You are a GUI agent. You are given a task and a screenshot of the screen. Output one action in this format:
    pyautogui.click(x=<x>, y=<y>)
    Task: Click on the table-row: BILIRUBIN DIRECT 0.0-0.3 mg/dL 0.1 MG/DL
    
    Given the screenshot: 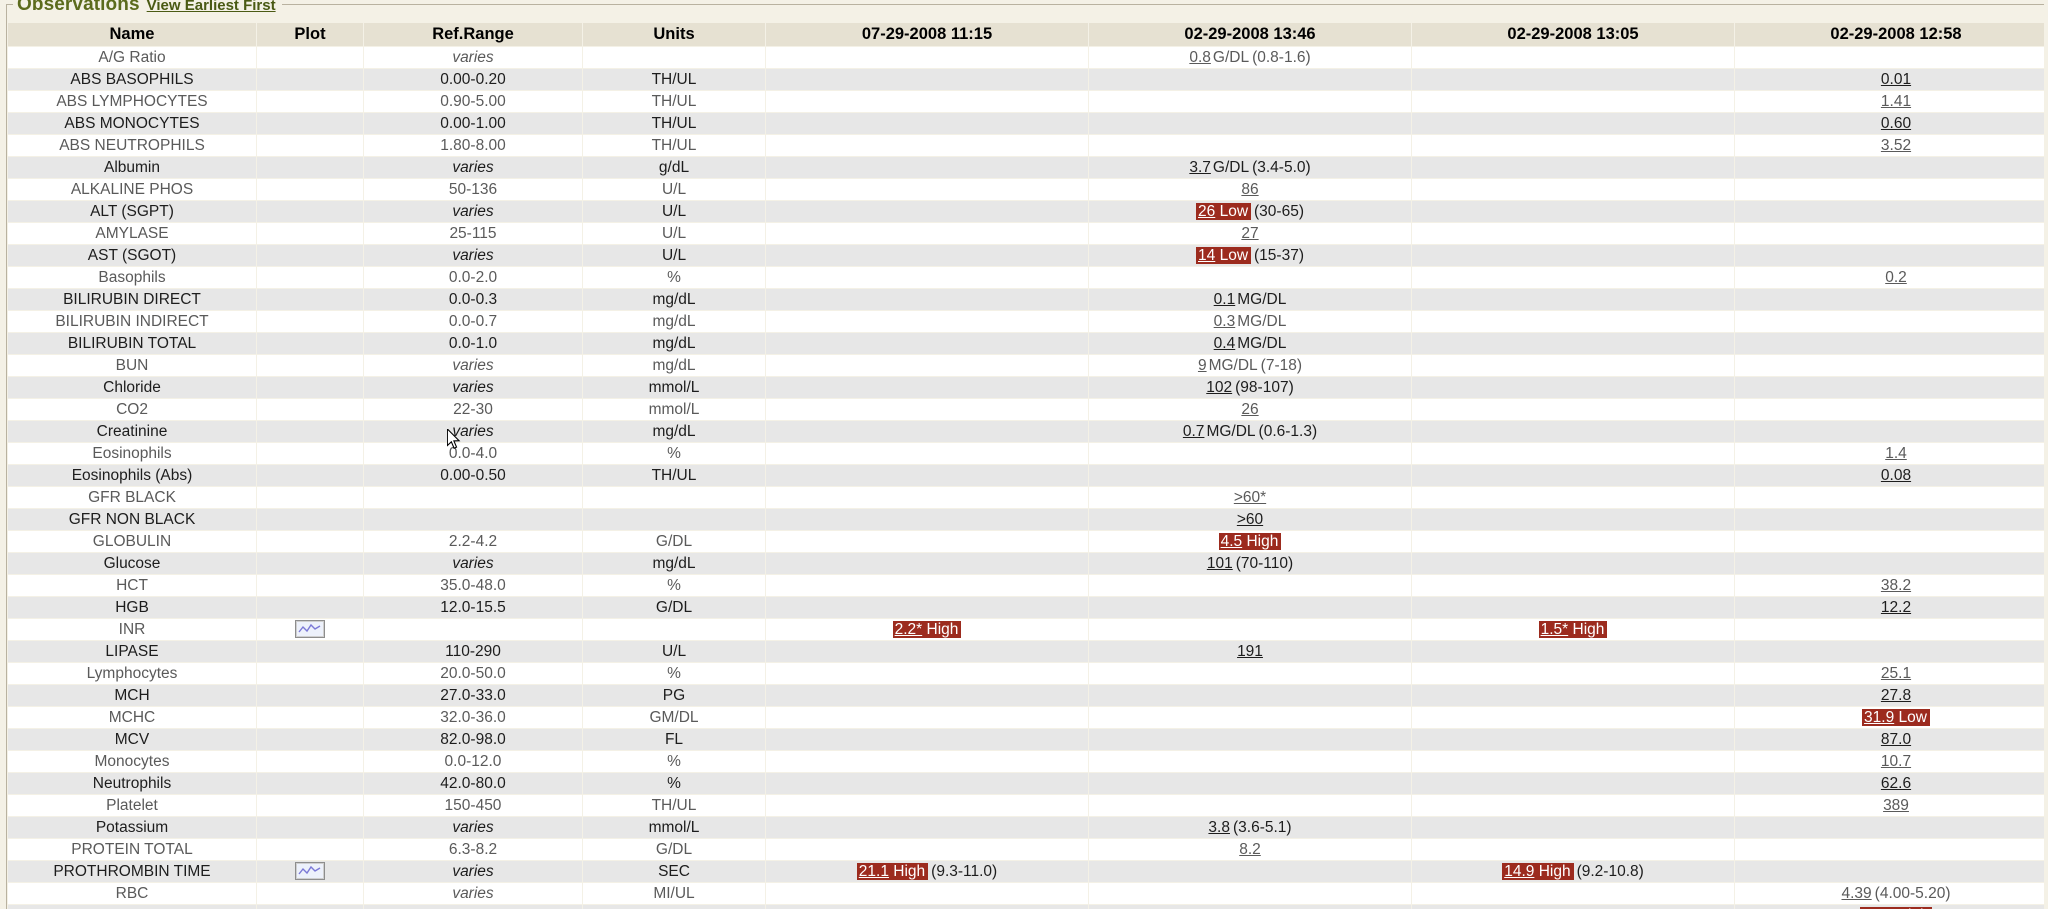 What is the action you would take?
    pyautogui.click(x=1026, y=299)
    